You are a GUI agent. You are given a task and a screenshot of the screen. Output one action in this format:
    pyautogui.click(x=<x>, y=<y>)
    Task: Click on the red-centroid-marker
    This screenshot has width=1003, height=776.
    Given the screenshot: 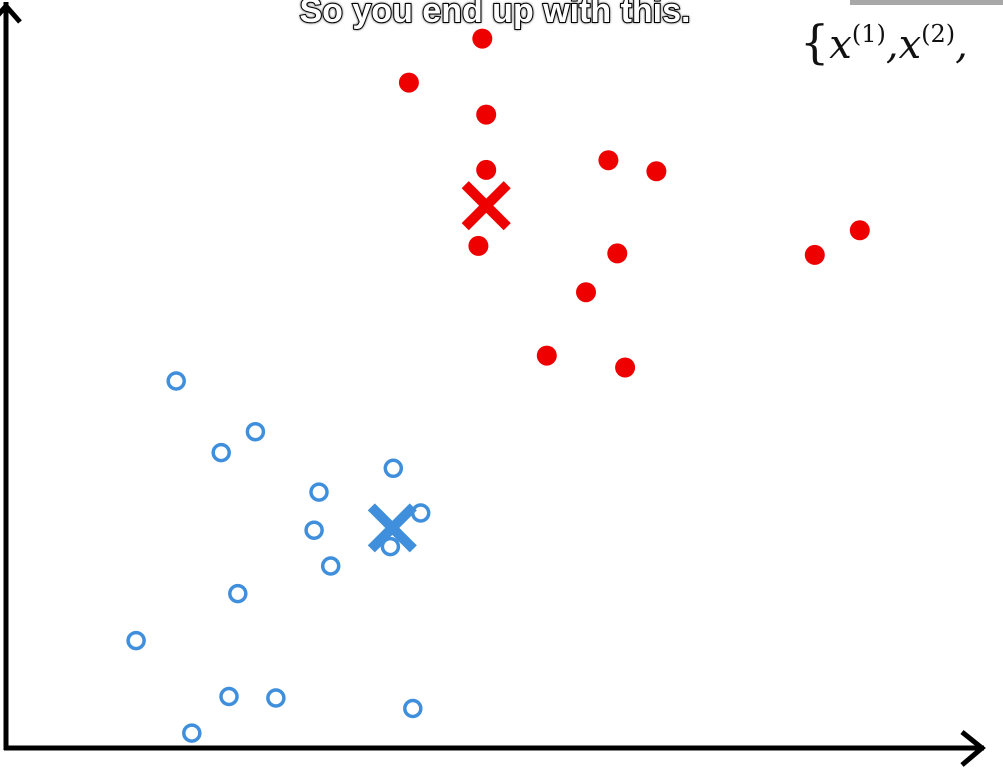 What is the action you would take?
    pyautogui.click(x=486, y=206)
    